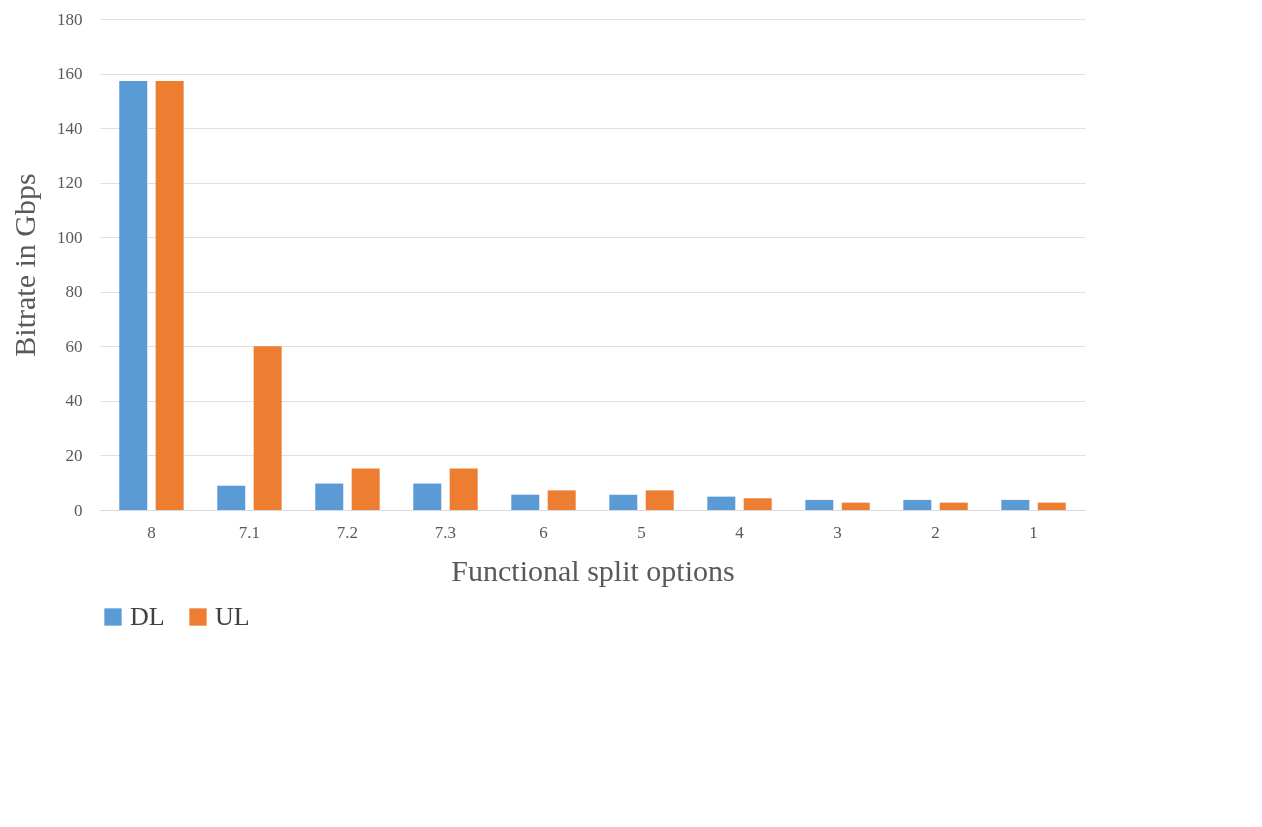 This screenshot has width=1262, height=827. I want to click on y-tick-label: 20, so click(74, 455).